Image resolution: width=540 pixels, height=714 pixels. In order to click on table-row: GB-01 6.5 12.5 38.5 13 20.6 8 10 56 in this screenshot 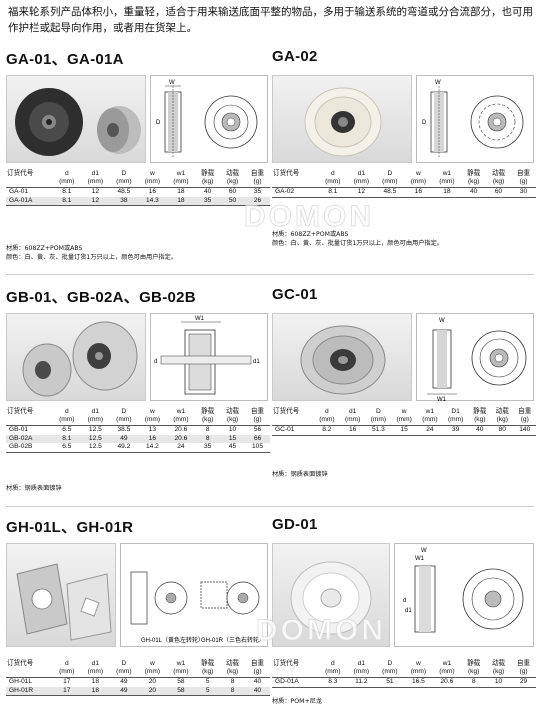, I will do `click(138, 430)`.